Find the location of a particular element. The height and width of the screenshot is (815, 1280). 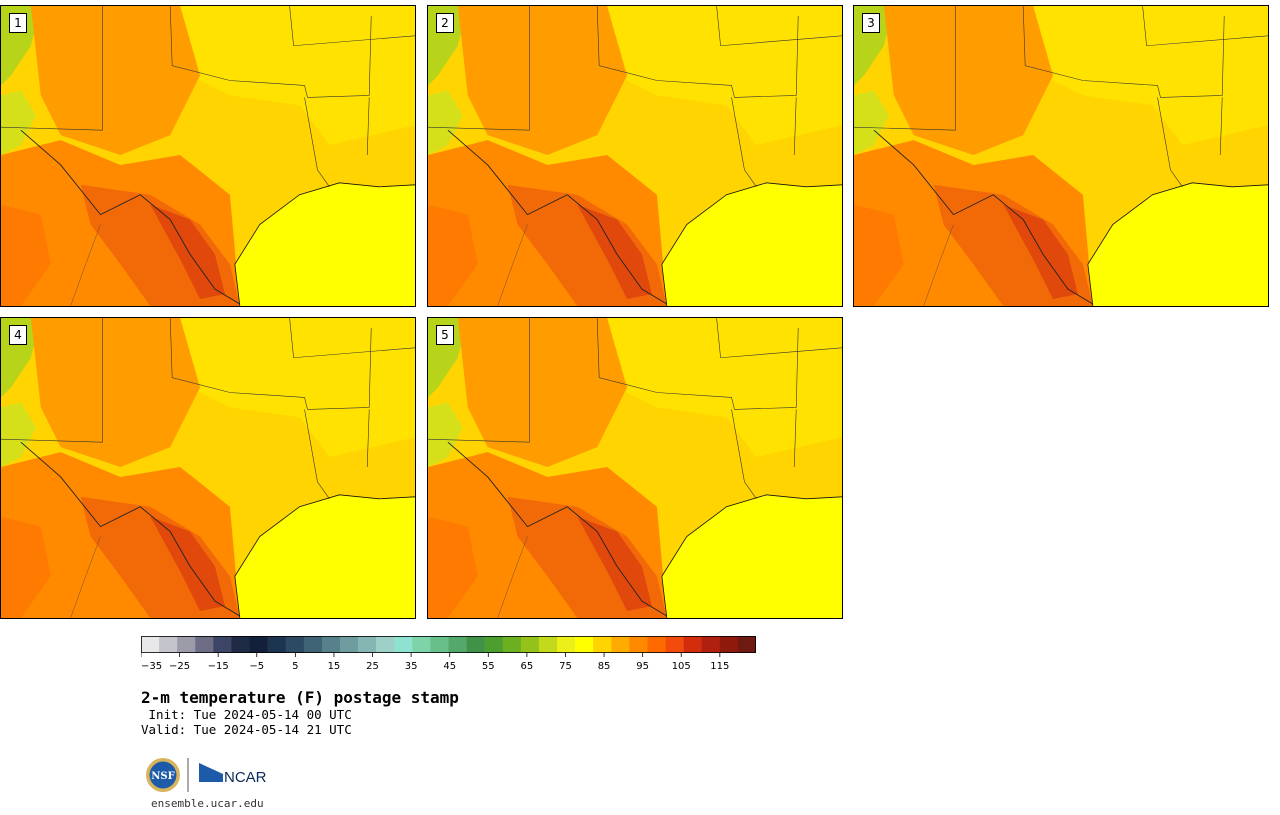

colorbar-tick-label: 115 is located at coordinates (719, 666).